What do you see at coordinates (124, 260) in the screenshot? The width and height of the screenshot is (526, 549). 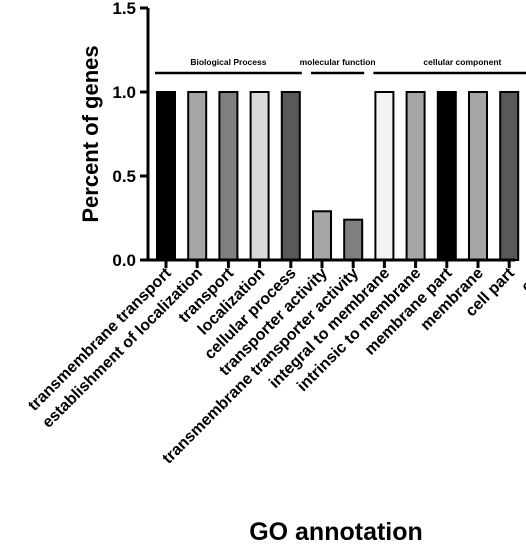 I see `y-tick-label: 0.0` at bounding box center [124, 260].